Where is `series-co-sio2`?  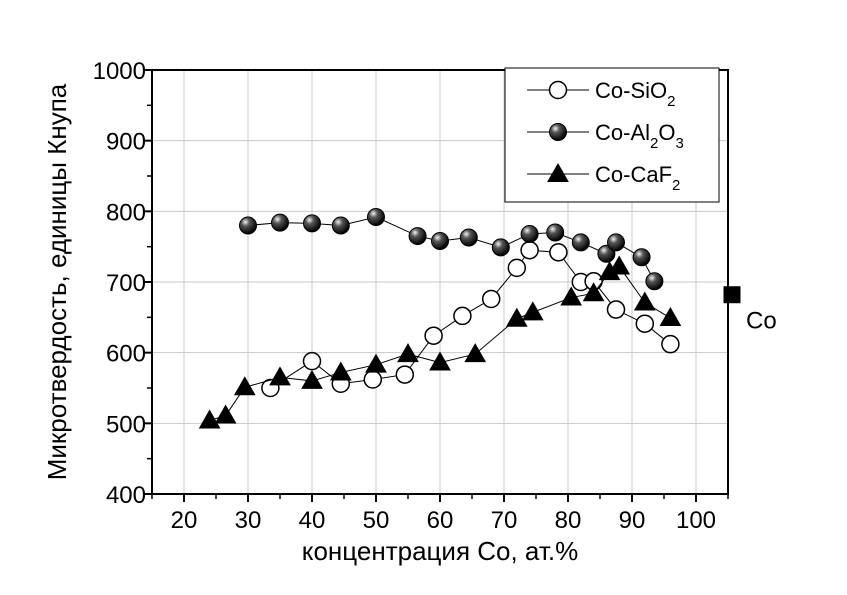 series-co-sio2 is located at coordinates (470, 319).